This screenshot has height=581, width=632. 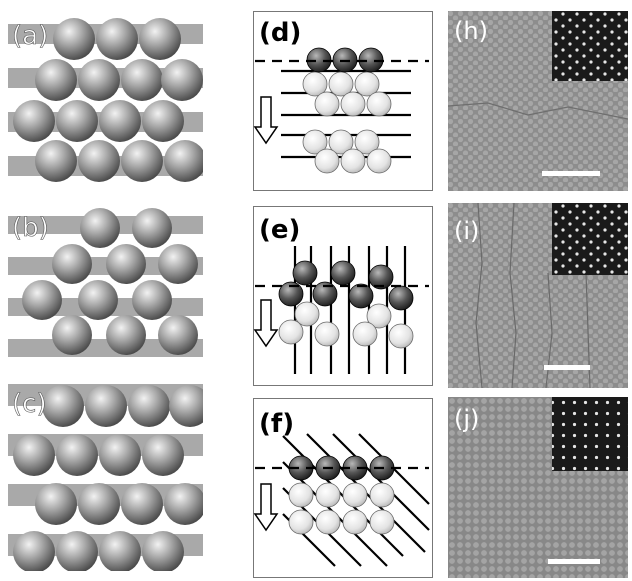 I want to click on panel-h: (h), so click(x=538, y=101).